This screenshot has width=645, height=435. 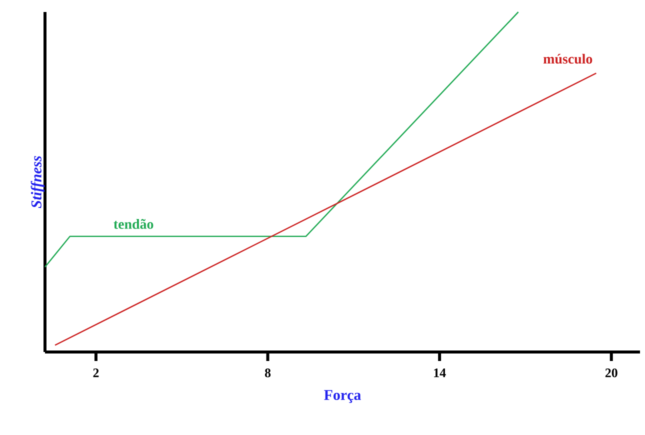 I want to click on x-tick-label: 8, so click(x=267, y=373).